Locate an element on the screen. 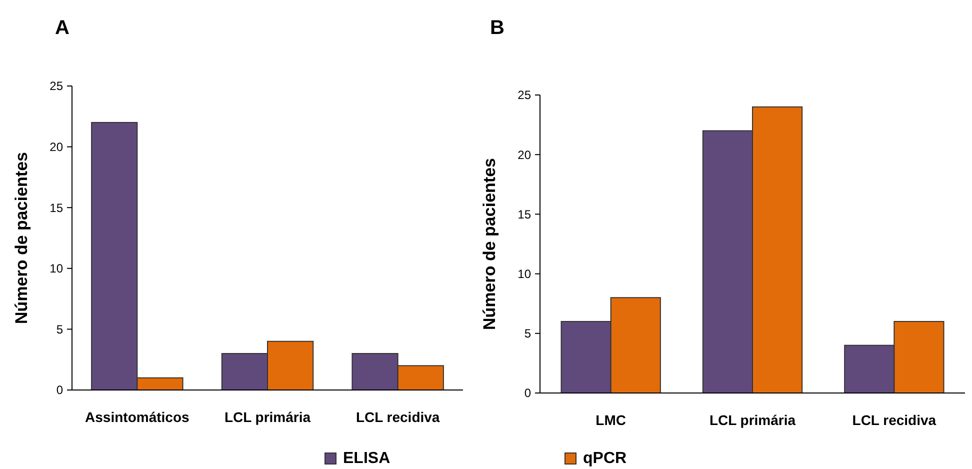 This screenshot has height=469, width=972. chart-title: A is located at coordinates (62, 28).